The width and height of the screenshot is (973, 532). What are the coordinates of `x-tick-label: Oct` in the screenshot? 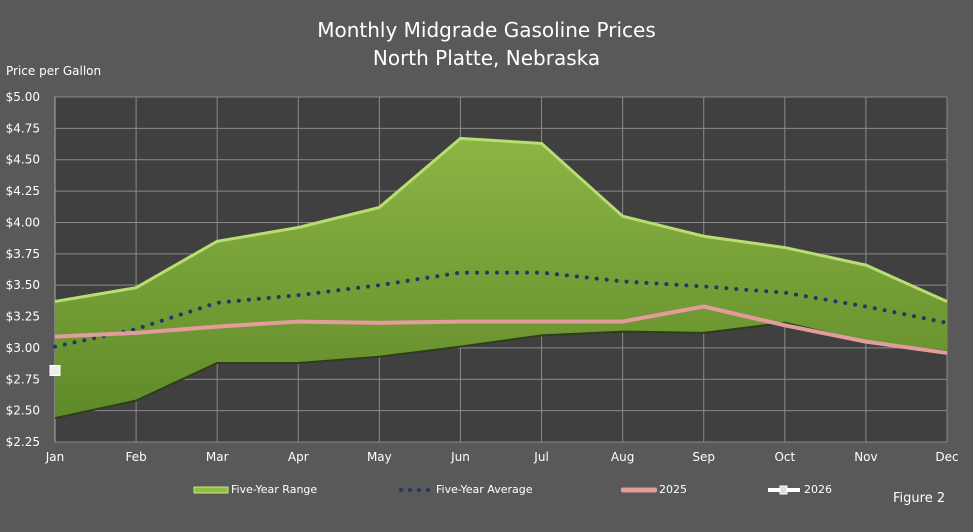 It's located at (784, 457).